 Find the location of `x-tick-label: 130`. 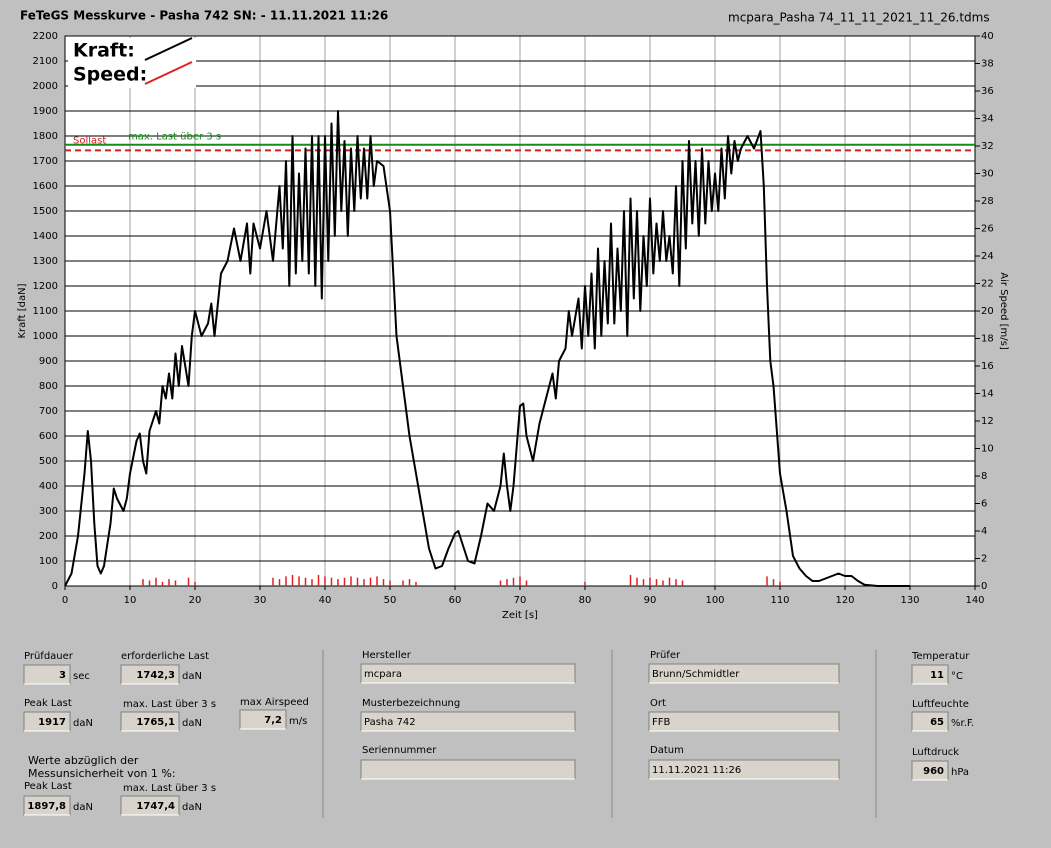

x-tick-label: 130 is located at coordinates (909, 600).